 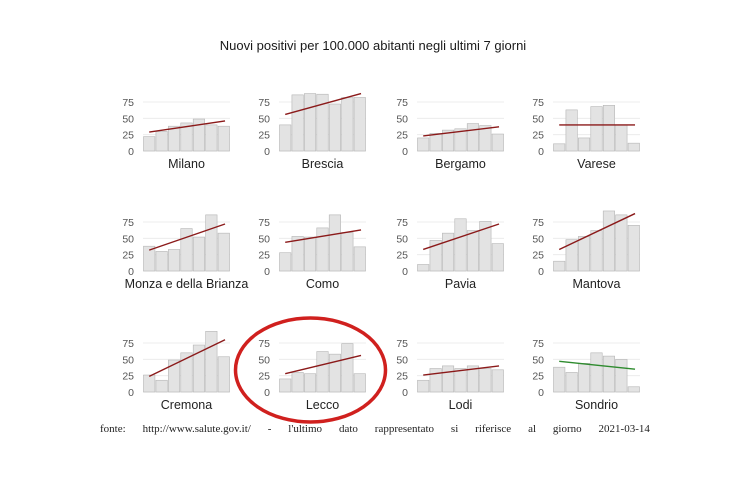 I want to click on highlight-ellipse, so click(x=310, y=370).